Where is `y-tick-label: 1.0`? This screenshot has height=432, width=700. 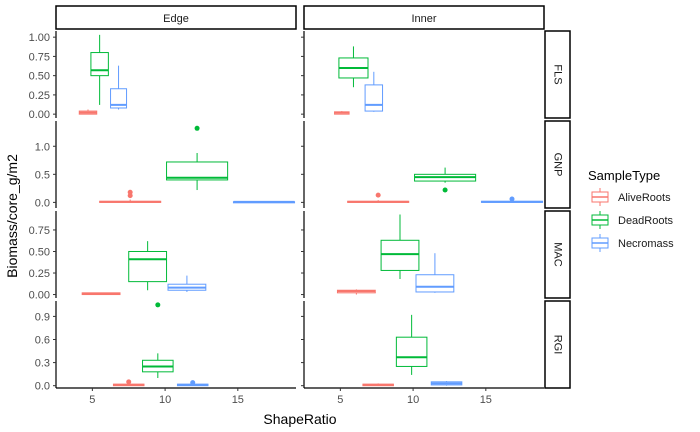
y-tick-label: 1.0 is located at coordinates (42, 147).